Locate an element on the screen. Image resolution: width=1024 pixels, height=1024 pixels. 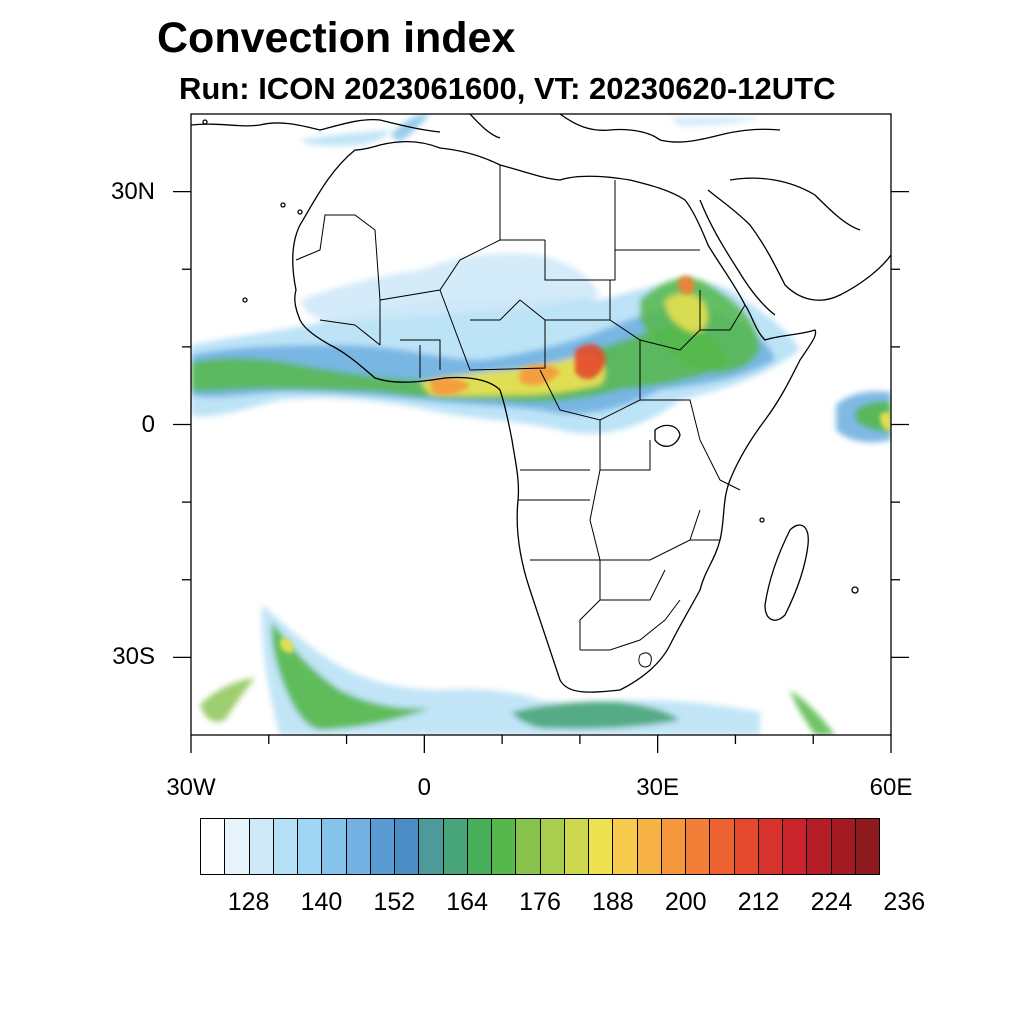
europe-coastline is located at coordinates (486, 128).